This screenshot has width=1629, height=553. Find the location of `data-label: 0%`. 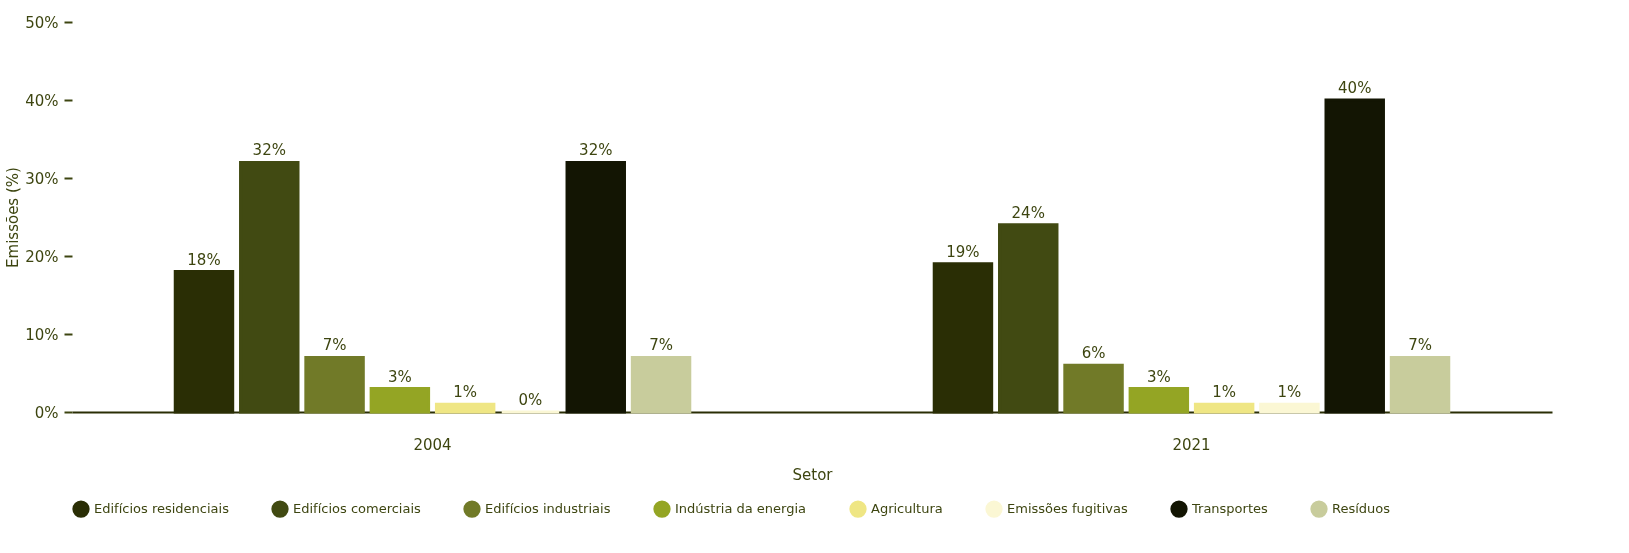

data-label: 0% is located at coordinates (530, 400).